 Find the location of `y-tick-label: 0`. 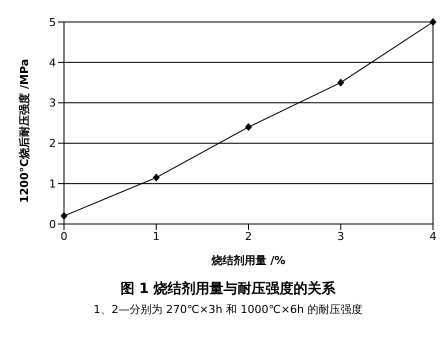

y-tick-label: 0 is located at coordinates (52, 224).